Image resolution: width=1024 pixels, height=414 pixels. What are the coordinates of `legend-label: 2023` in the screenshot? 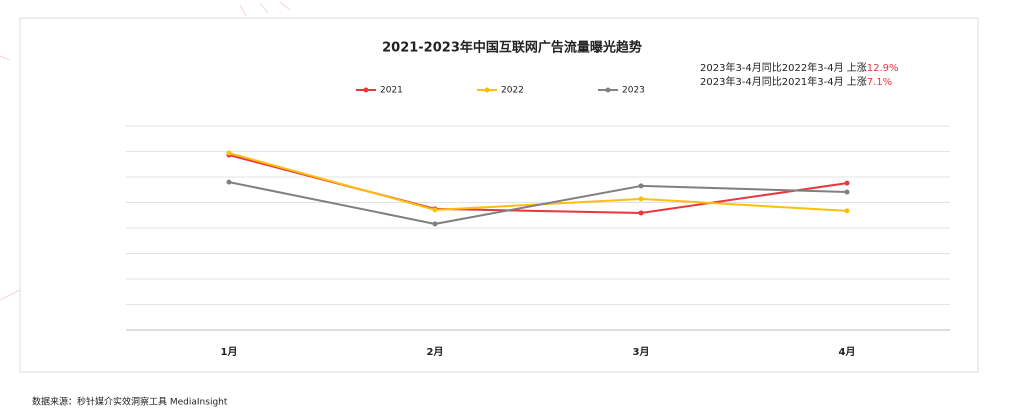 It's located at (633, 91).